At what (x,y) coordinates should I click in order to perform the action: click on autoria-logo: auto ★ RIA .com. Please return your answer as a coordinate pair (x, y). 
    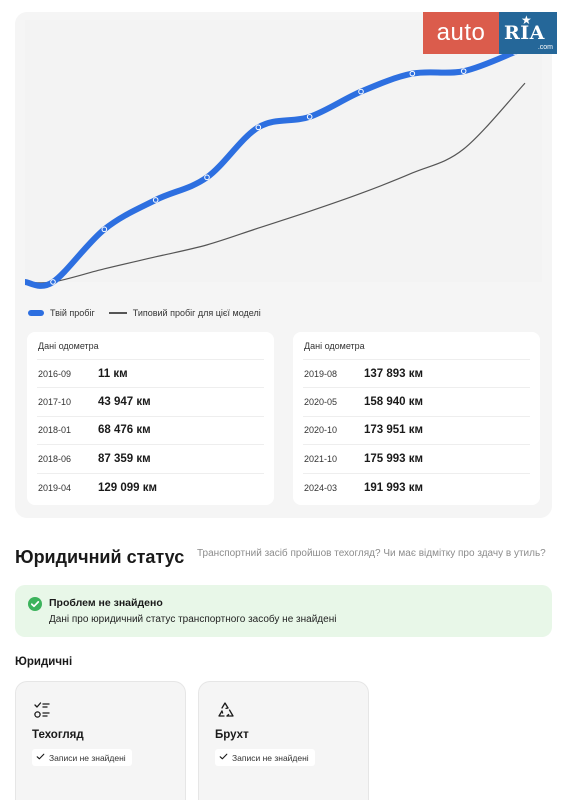
    Looking at the image, I should click on (490, 33).